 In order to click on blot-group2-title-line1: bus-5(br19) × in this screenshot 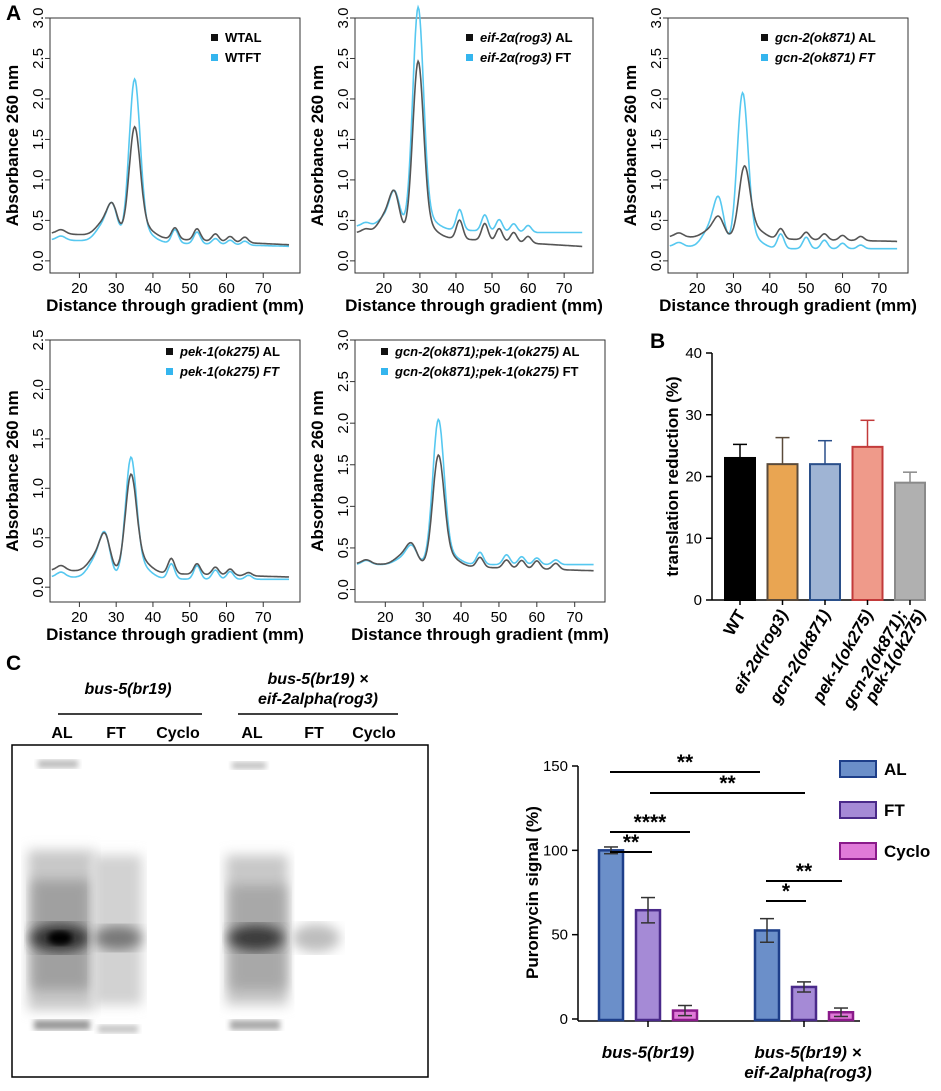, I will do `click(318, 679)`.